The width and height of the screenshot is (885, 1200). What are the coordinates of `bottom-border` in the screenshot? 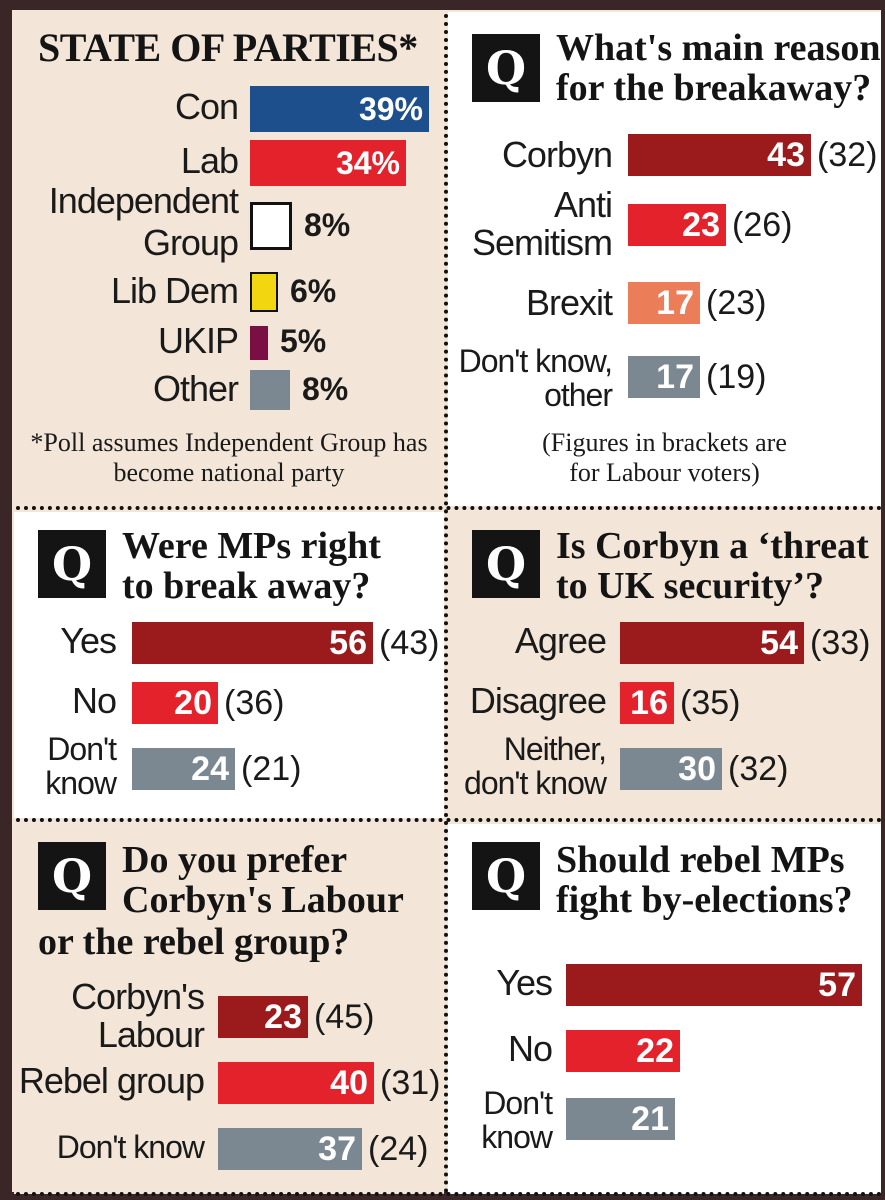 It's located at (442, 1196).